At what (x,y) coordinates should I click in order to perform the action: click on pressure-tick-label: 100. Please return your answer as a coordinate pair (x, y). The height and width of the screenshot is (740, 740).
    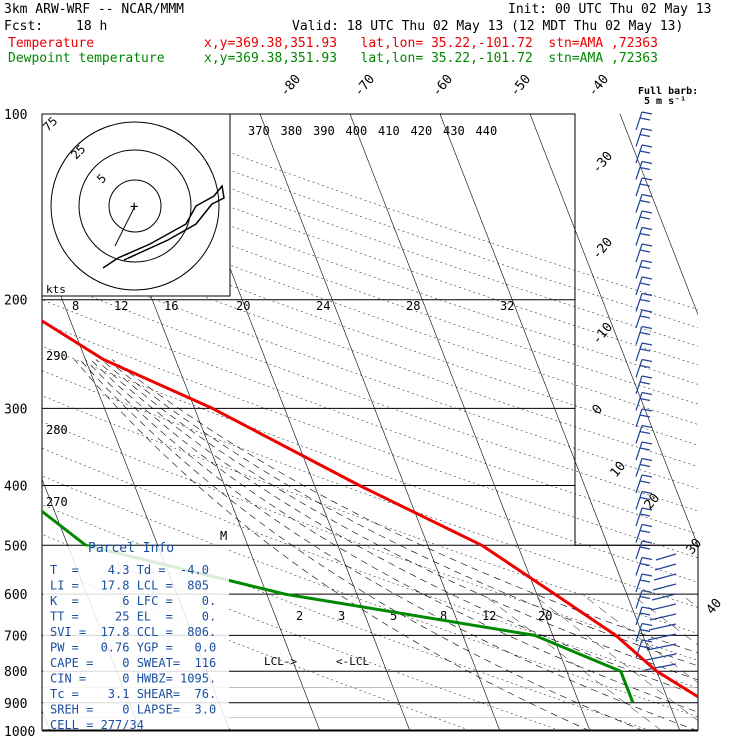
    Looking at the image, I should click on (15, 115).